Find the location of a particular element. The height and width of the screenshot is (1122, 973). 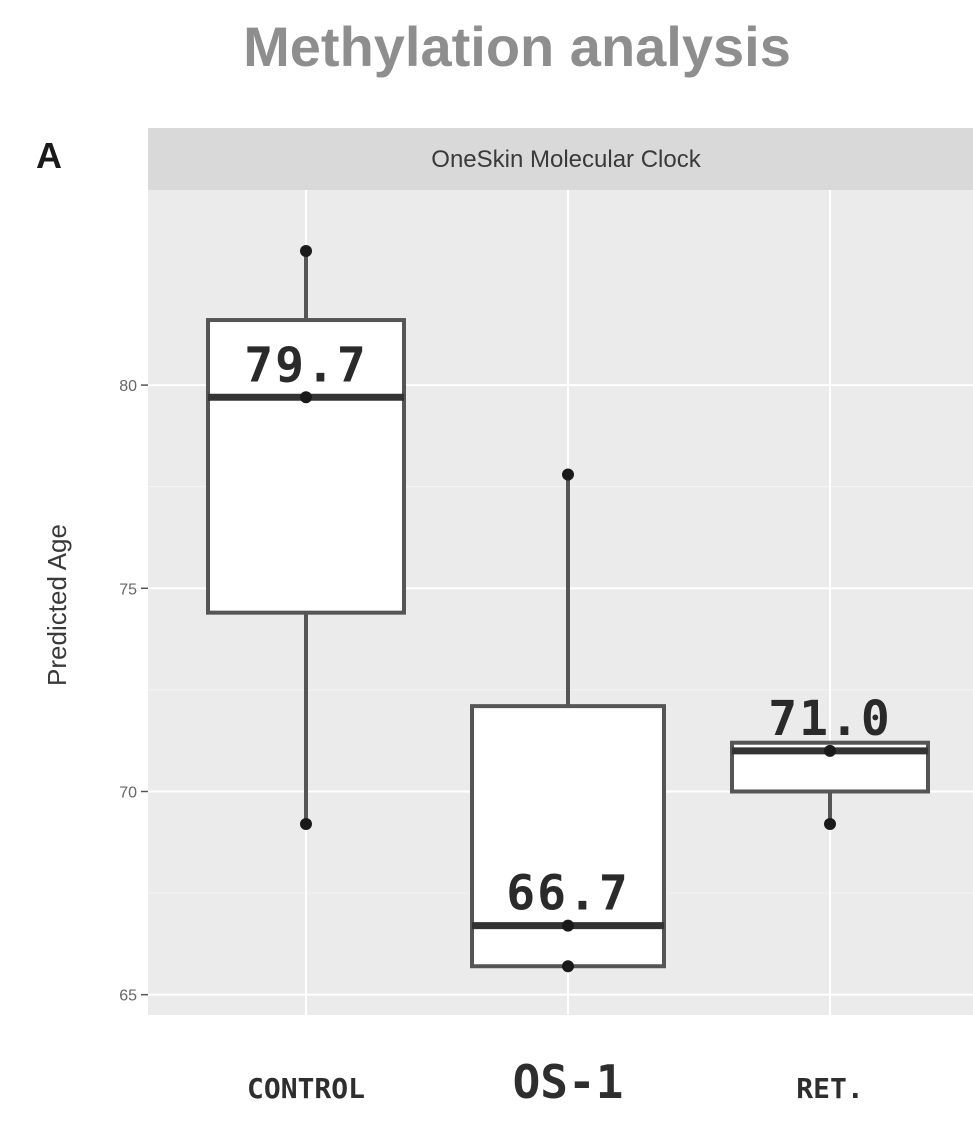

median-value-label: 71.0 is located at coordinates (830, 719).